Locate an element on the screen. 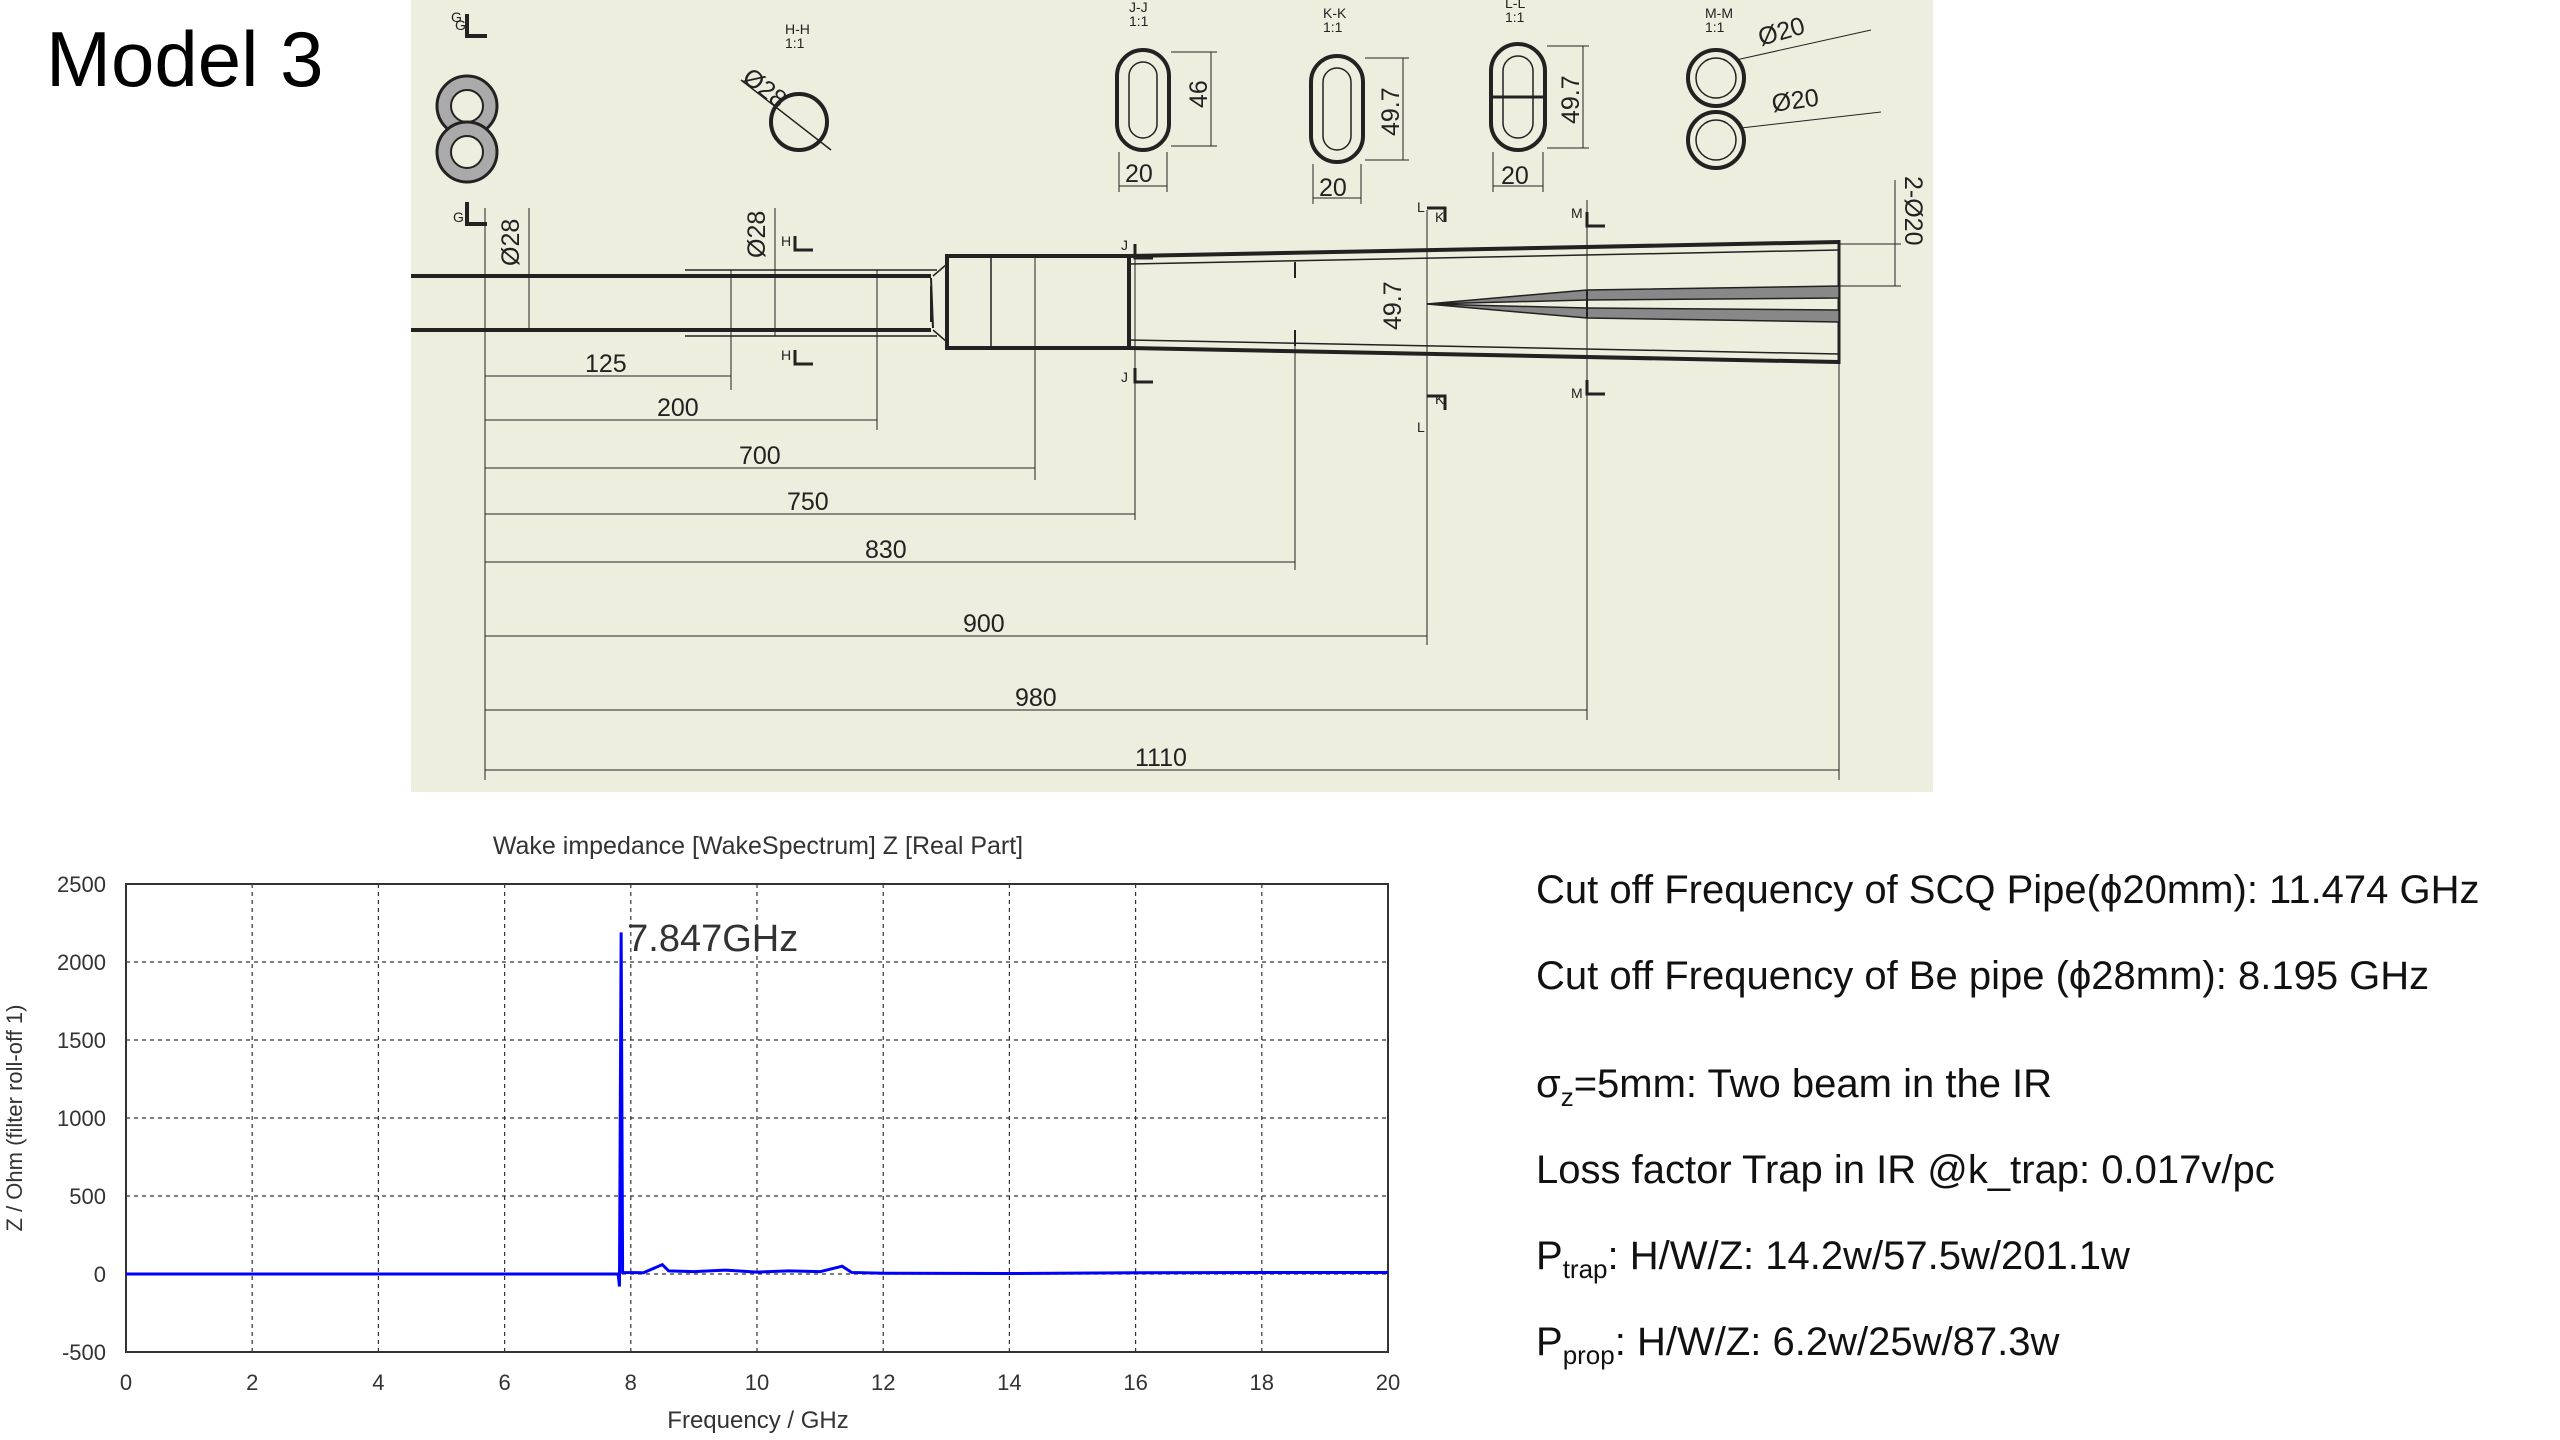 Image resolution: width=2560 pixels, height=1440 pixels. y-tick-label: 1500 is located at coordinates (81, 1040).